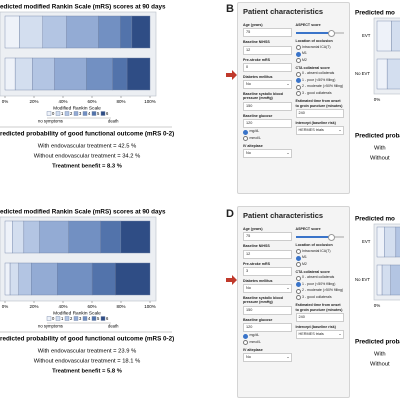 This screenshot has width=400, height=400. Describe the element at coordinates (320, 291) in the screenshot. I see `radio-option: 2 - moderate (>50% filling)` at that location.